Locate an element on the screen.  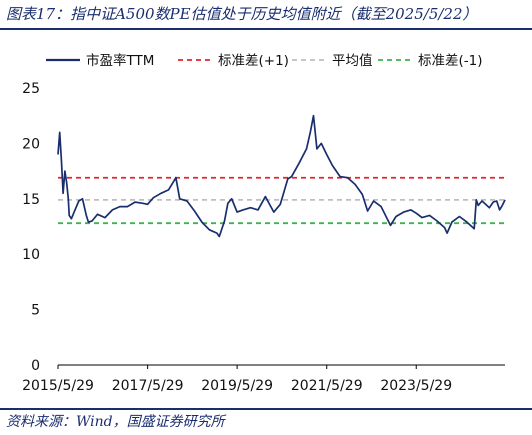
y-tick-label: 25 is located at coordinates (31, 89).